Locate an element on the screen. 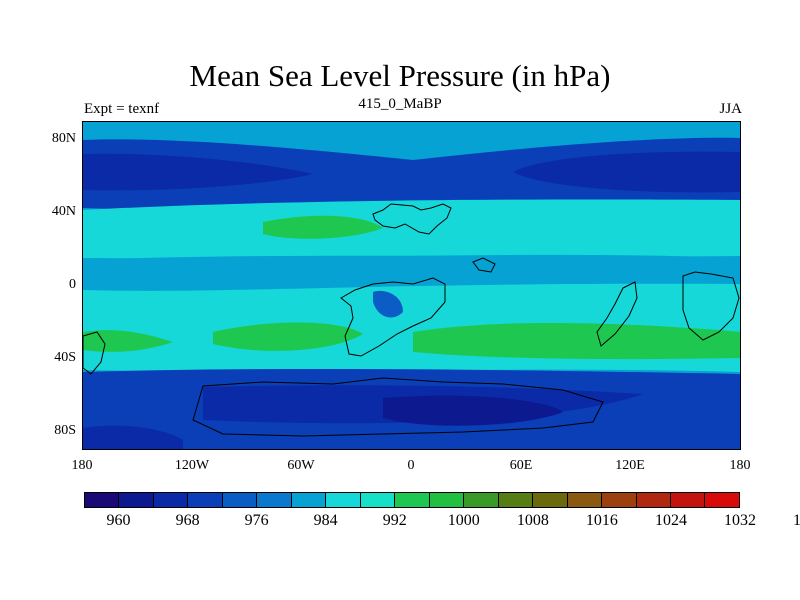 The width and height of the screenshot is (800, 600). island-coast is located at coordinates (484, 265).